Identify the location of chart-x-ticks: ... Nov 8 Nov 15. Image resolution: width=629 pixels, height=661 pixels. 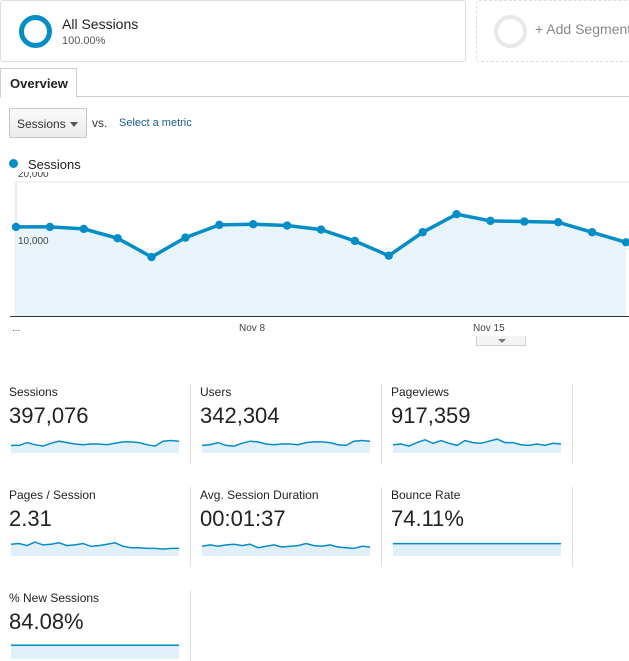
(258, 328).